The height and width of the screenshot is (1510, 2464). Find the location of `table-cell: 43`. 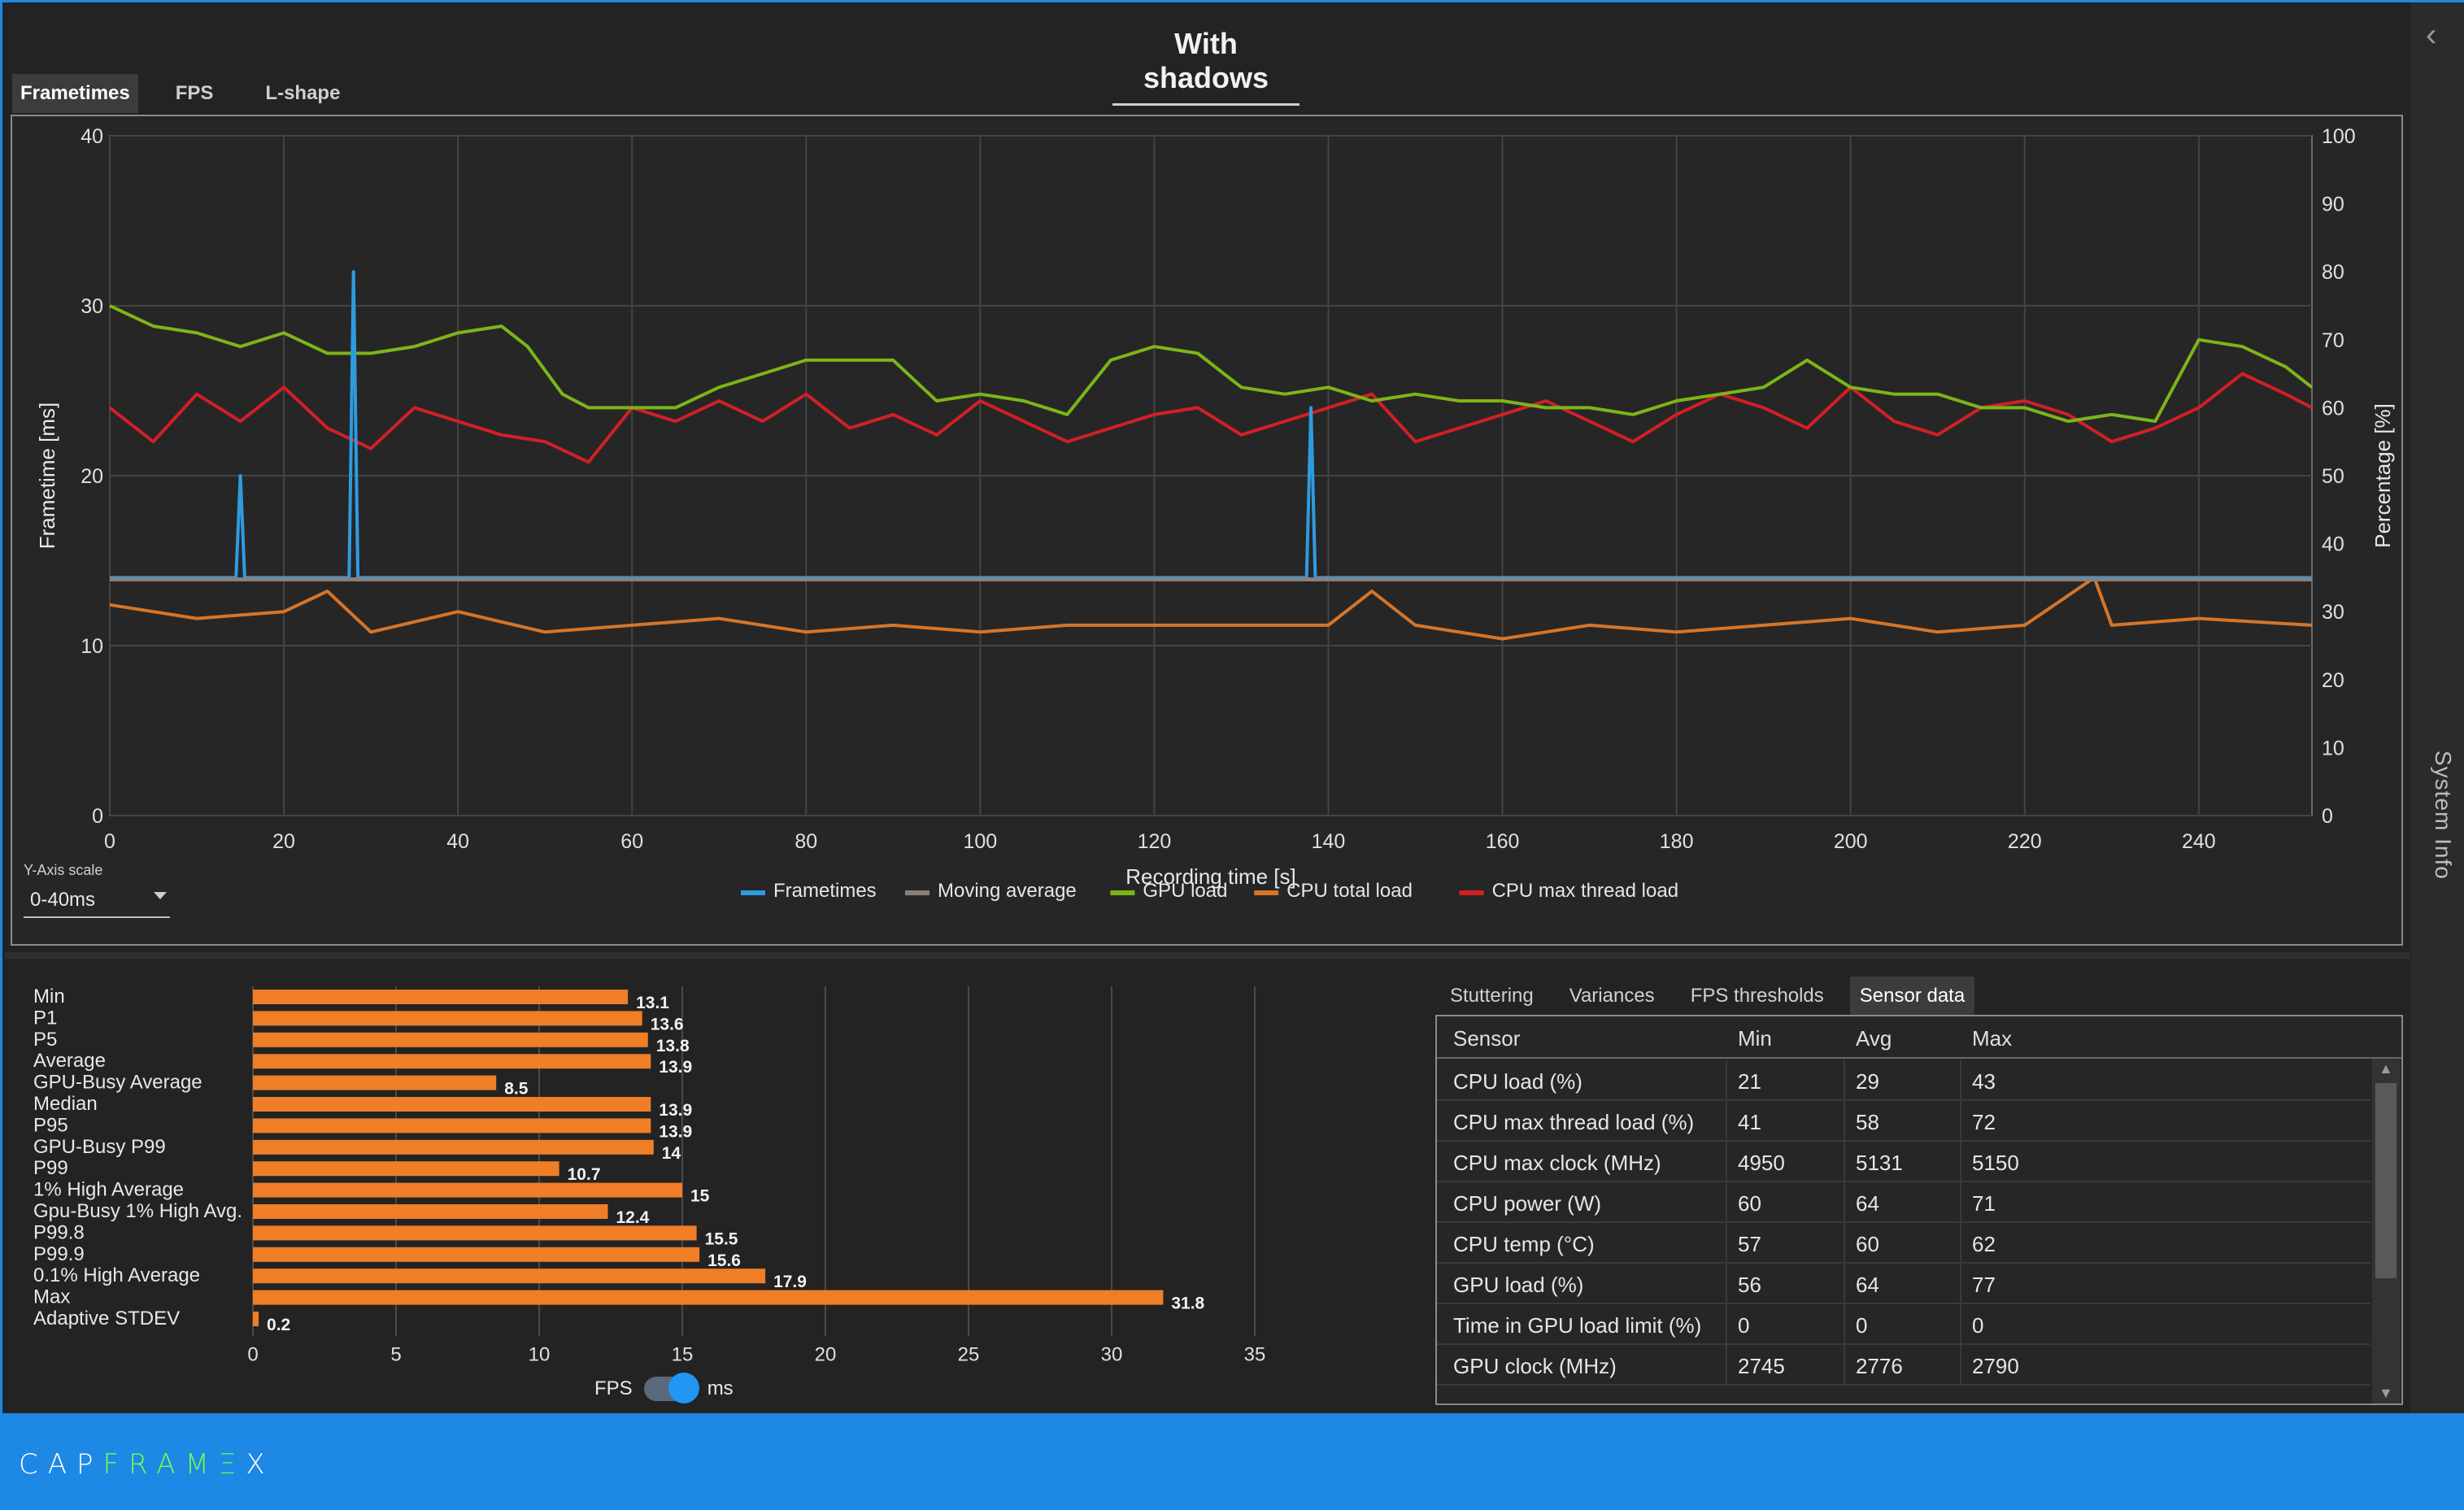

table-cell: 43 is located at coordinates (1984, 1081).